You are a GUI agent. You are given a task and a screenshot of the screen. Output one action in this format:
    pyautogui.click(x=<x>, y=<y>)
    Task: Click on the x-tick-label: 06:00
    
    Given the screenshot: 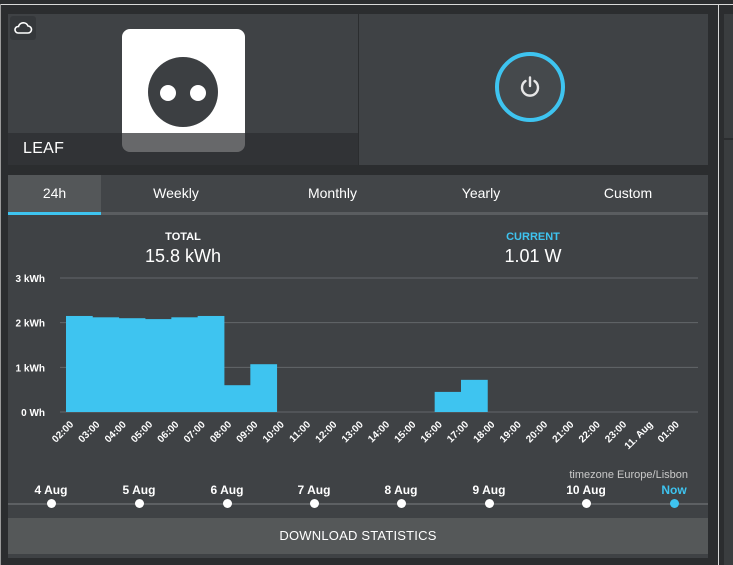 What is the action you would take?
    pyautogui.click(x=169, y=432)
    